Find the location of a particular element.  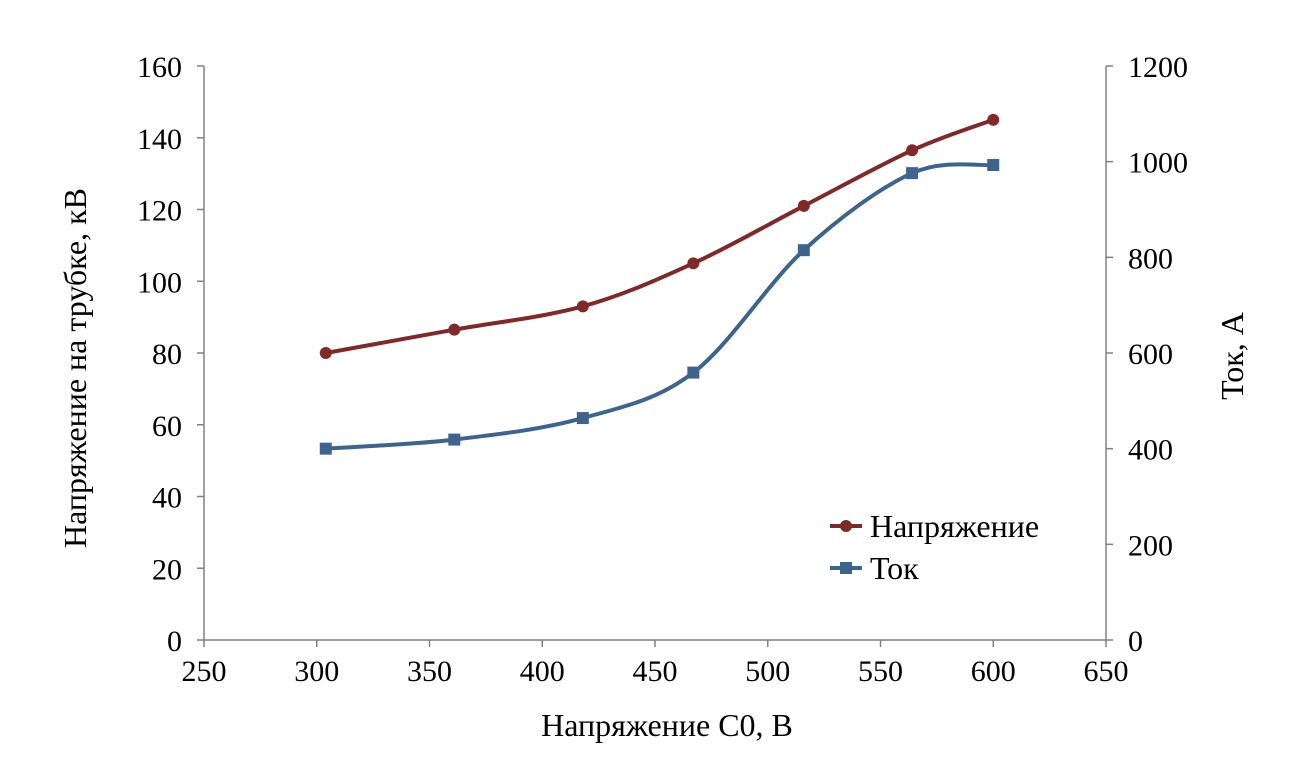

y-tick-label: 20 is located at coordinates (167, 569).